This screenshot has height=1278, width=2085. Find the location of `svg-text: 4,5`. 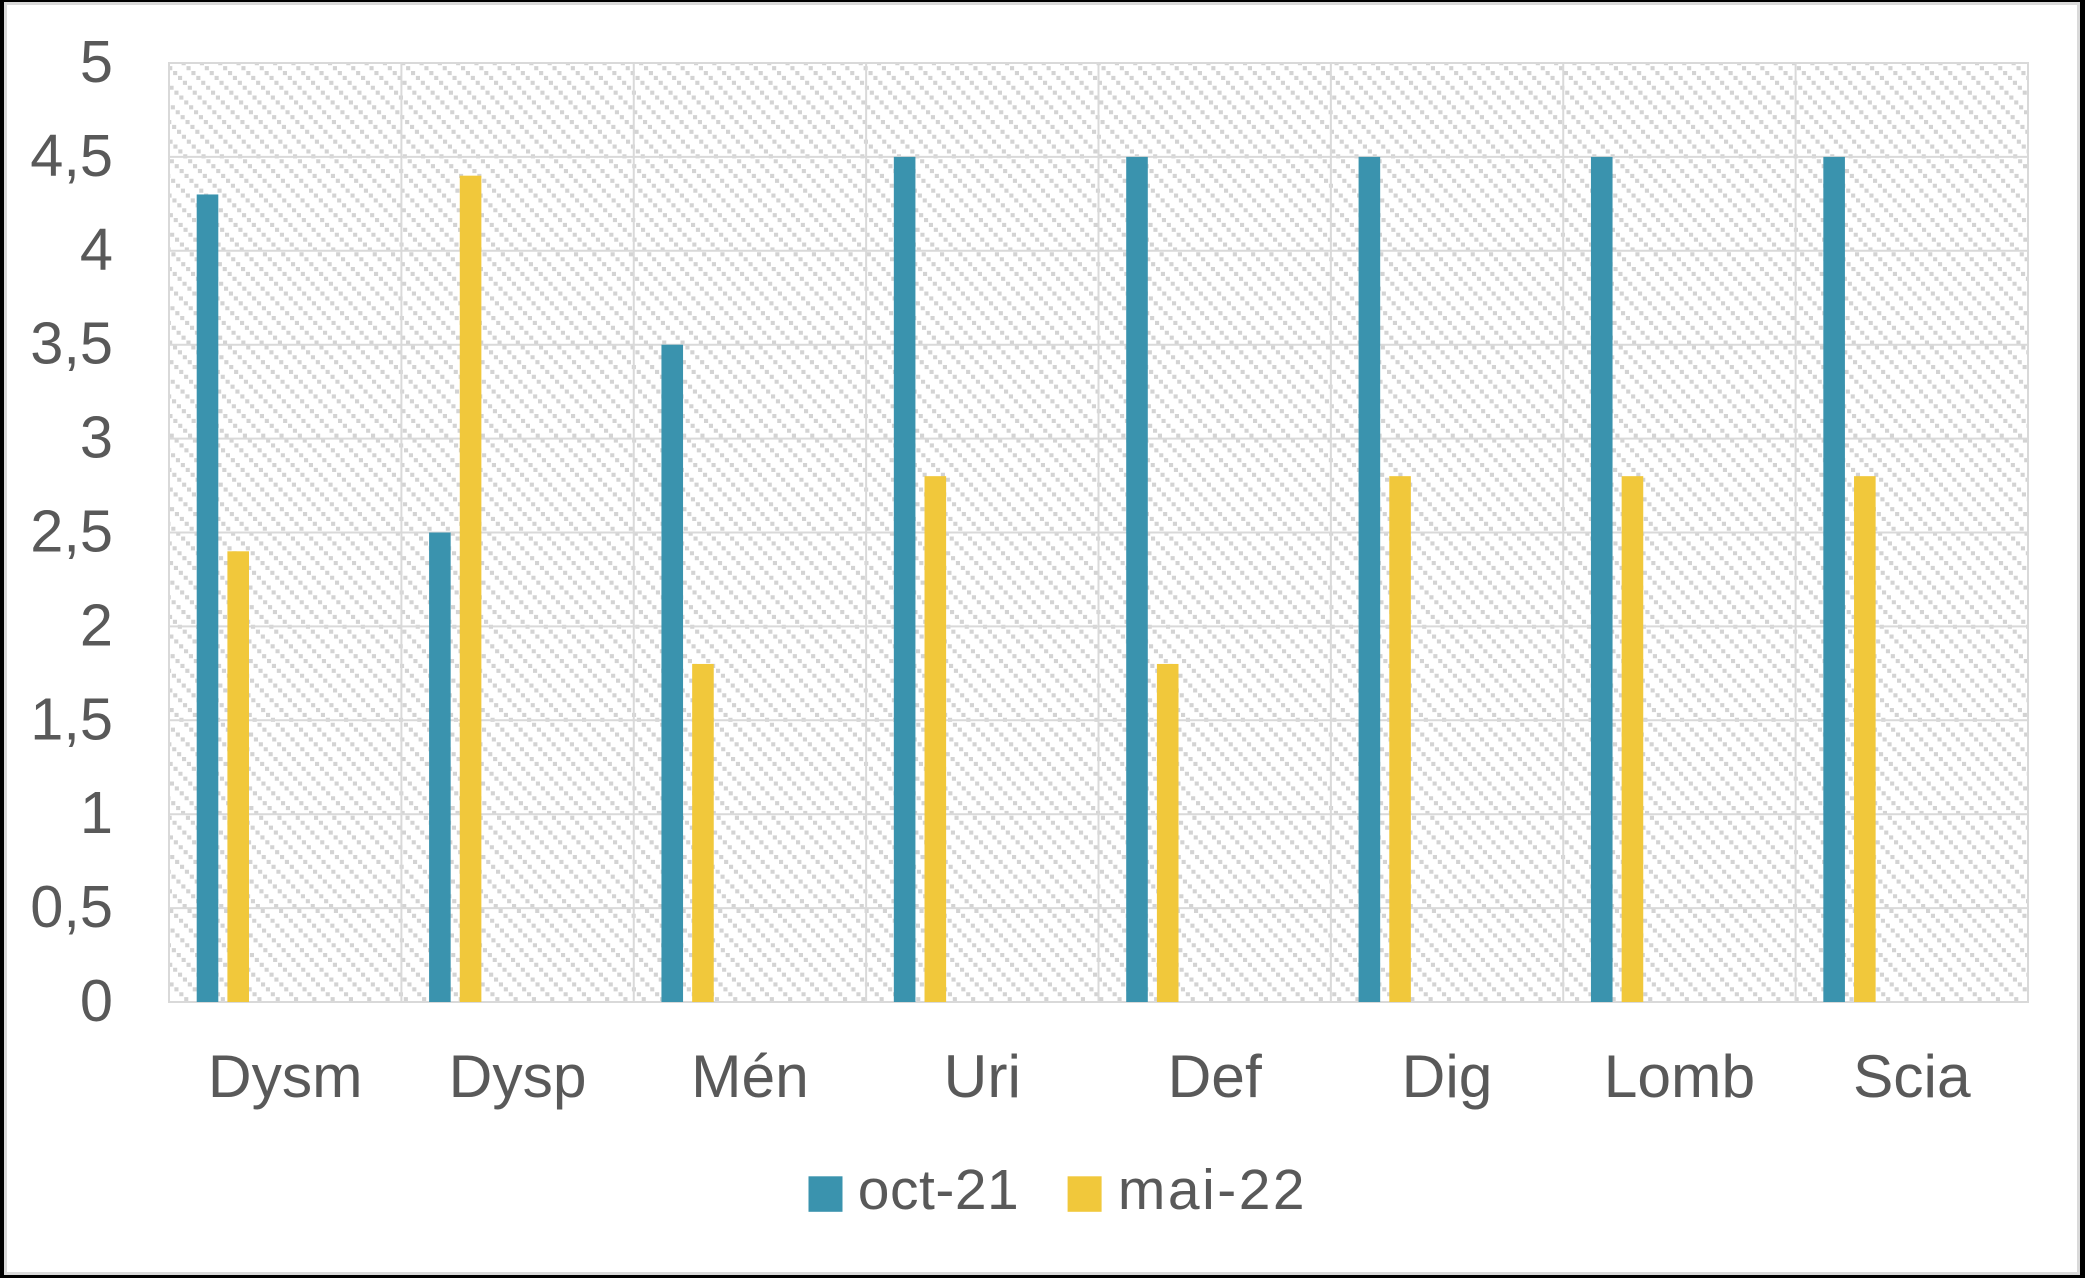

svg-text: 4,5 is located at coordinates (71, 155).